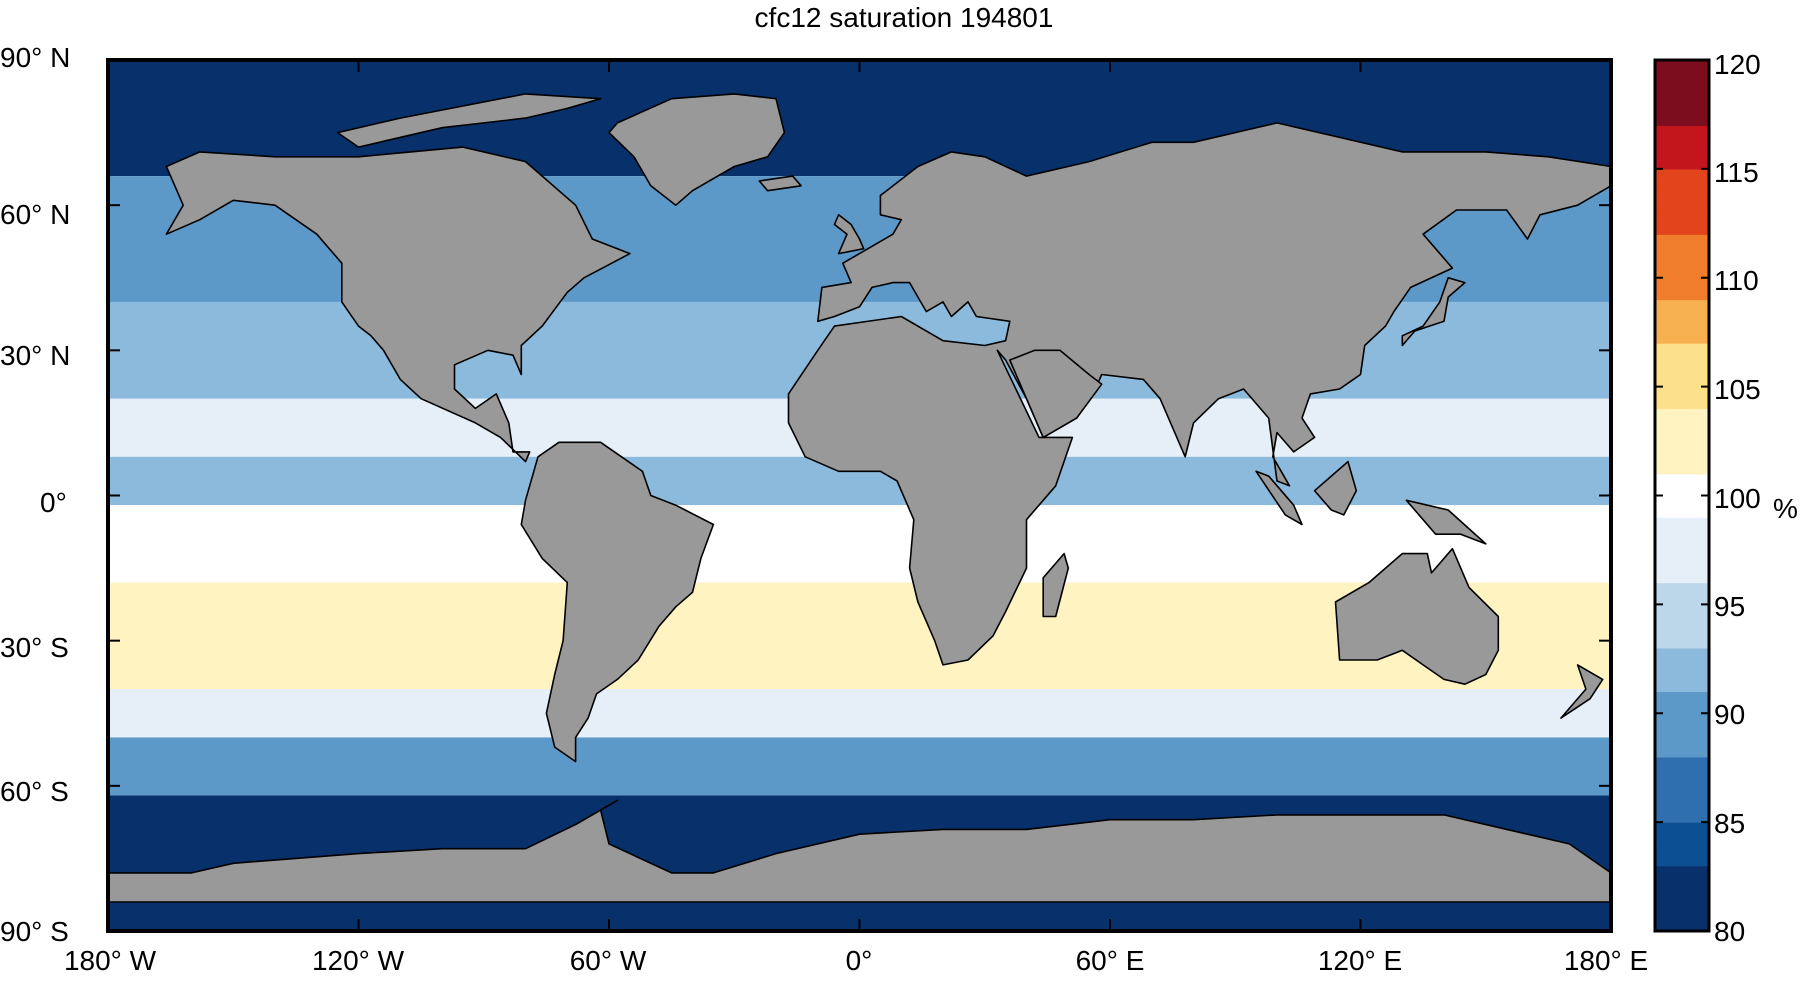  What do you see at coordinates (398, 304) in the screenshot?
I see `land-north-america` at bounding box center [398, 304].